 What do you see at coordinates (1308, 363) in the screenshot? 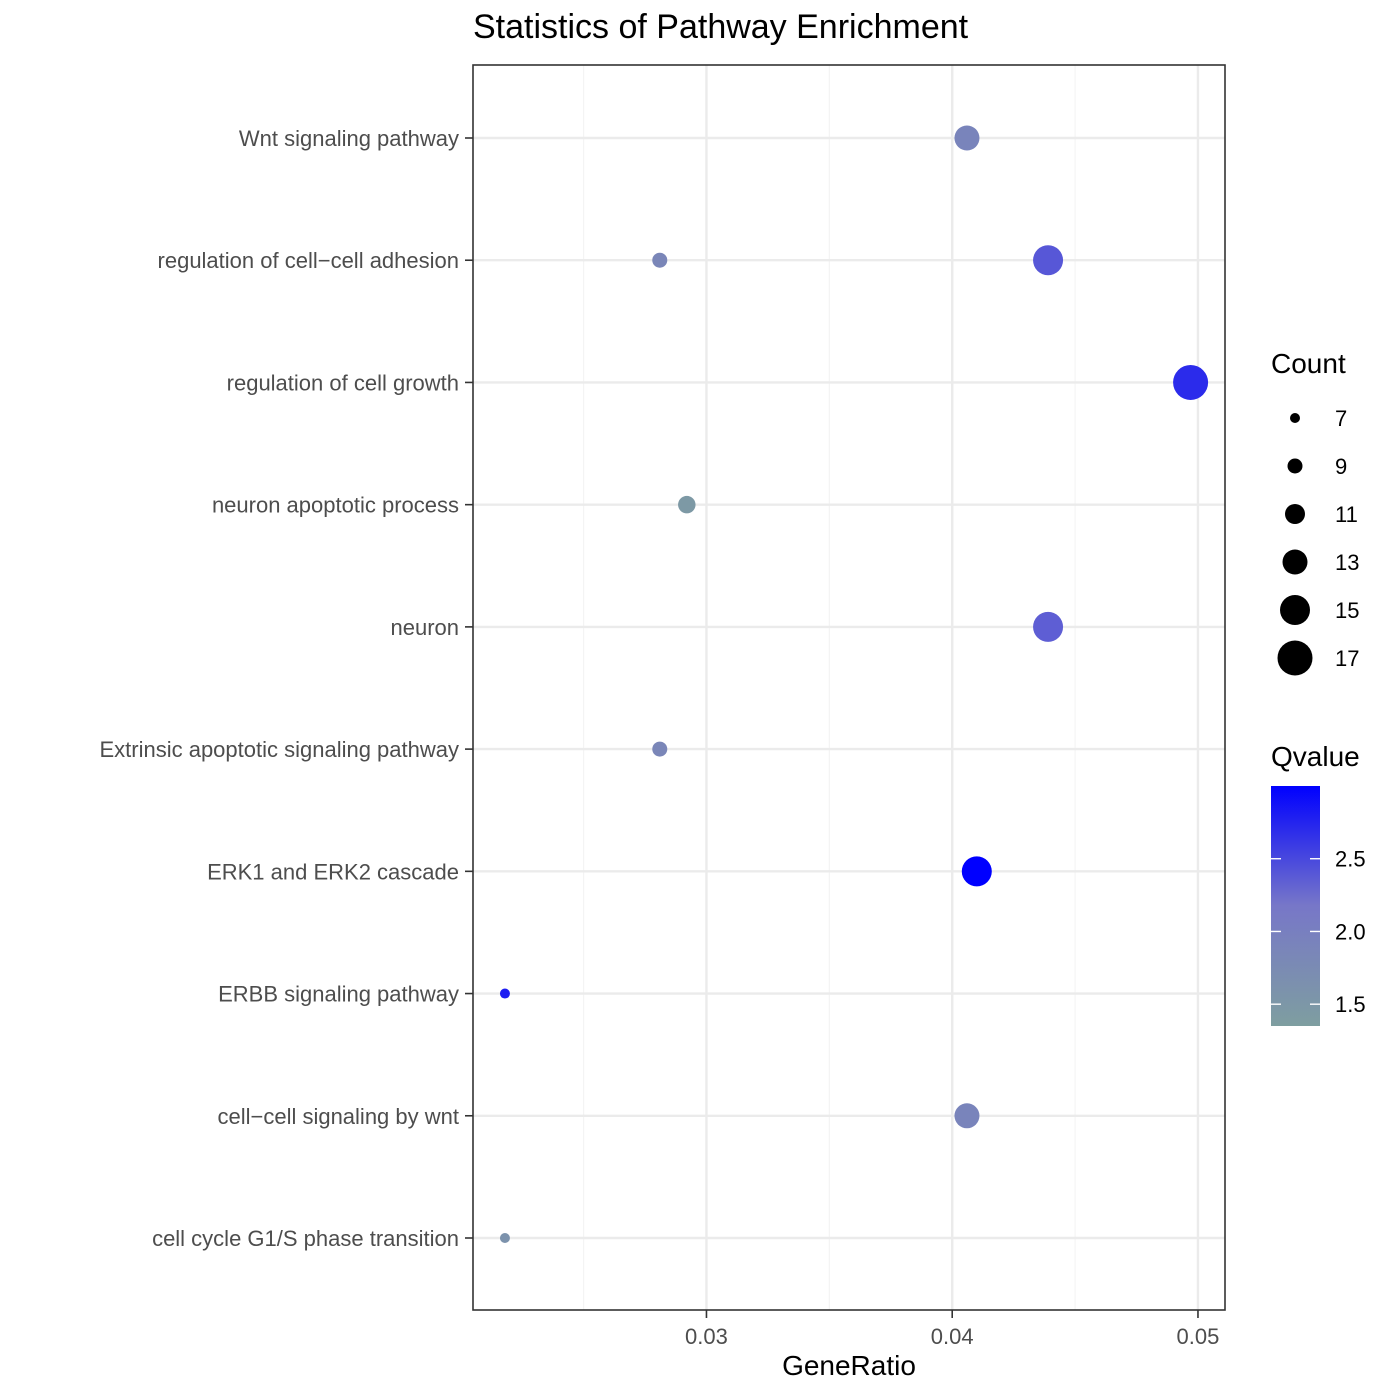
I see `size-legend-title: Count` at bounding box center [1308, 363].